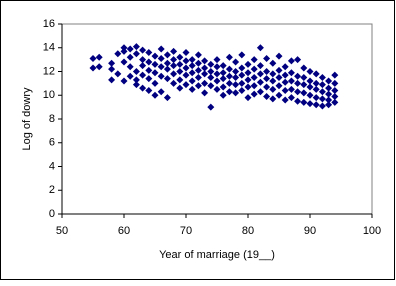 The height and width of the screenshot is (286, 396). I want to click on y-tick-label: 4, so click(52, 166).